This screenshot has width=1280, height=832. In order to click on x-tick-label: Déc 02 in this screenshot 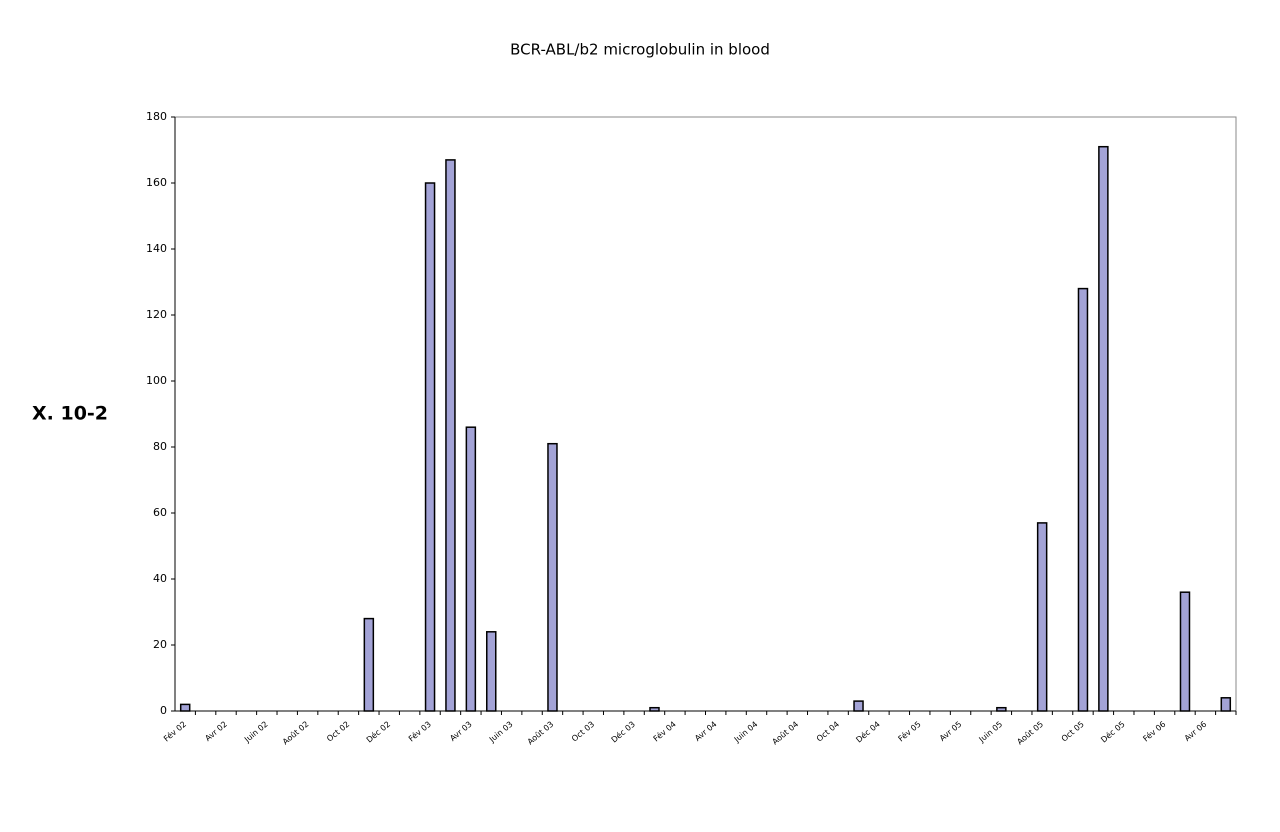, I will do `click(378, 732)`.